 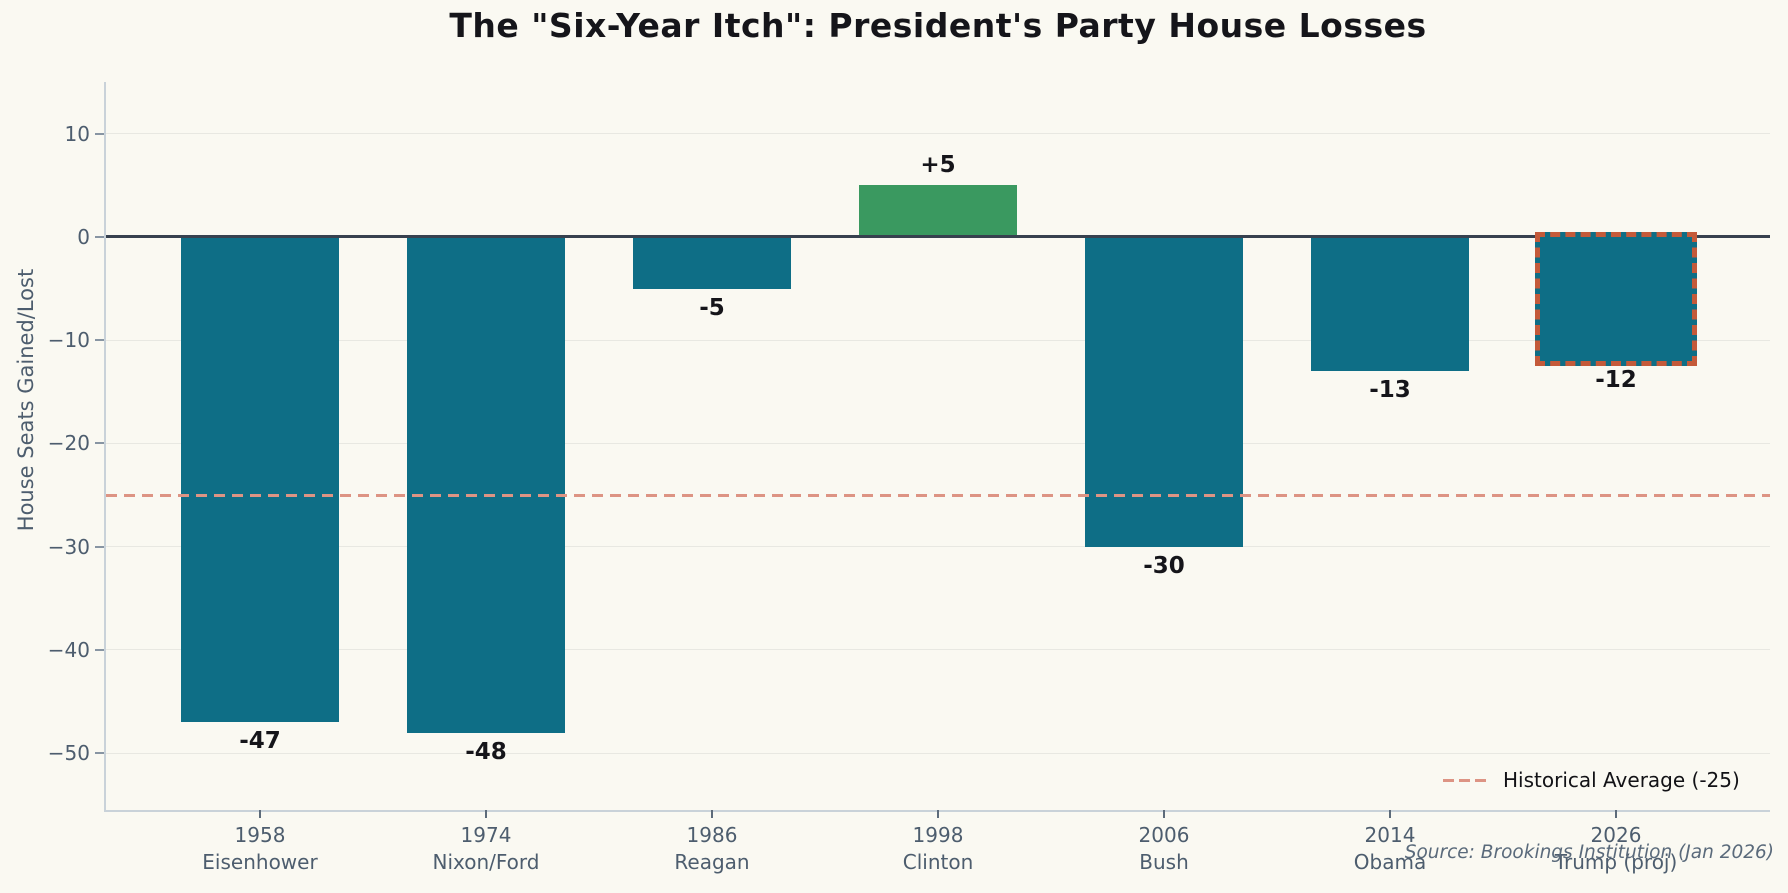 What do you see at coordinates (260, 849) in the screenshot?
I see `x-tick-label-1958: 1958 Eisenhower` at bounding box center [260, 849].